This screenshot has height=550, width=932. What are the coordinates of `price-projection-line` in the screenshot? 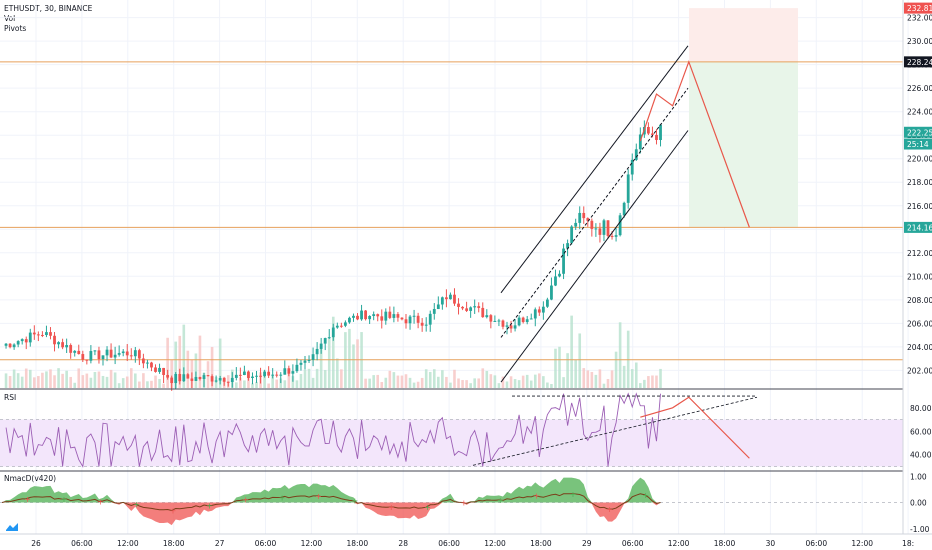 It's located at (694, 144).